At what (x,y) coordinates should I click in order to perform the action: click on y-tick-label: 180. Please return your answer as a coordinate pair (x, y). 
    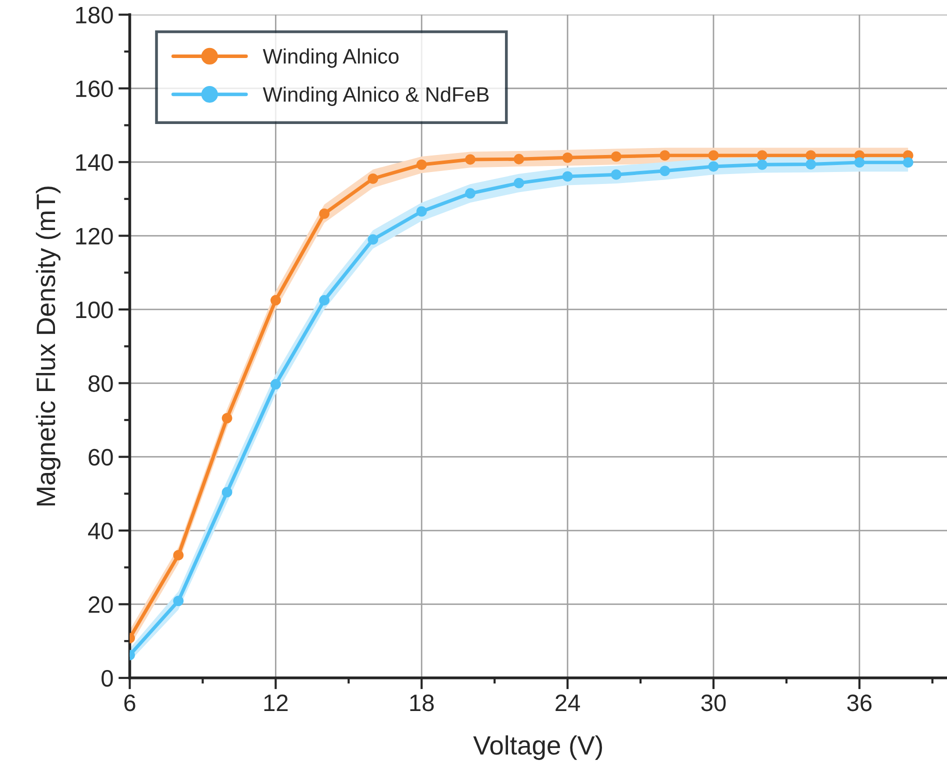
    Looking at the image, I should click on (94, 15).